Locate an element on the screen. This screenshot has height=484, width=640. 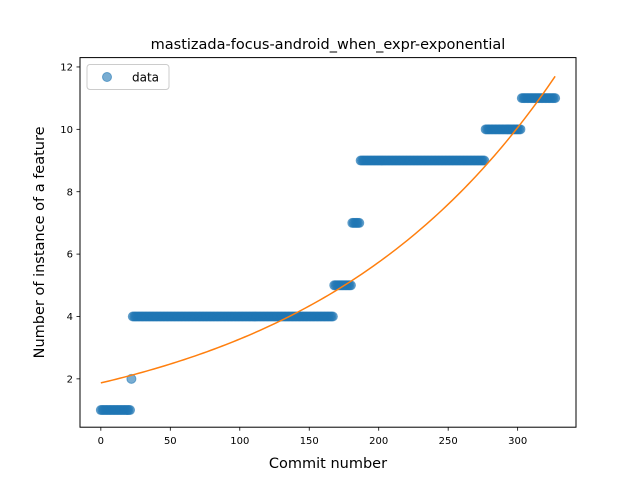
x-tick-label: 0 is located at coordinates (101, 441).